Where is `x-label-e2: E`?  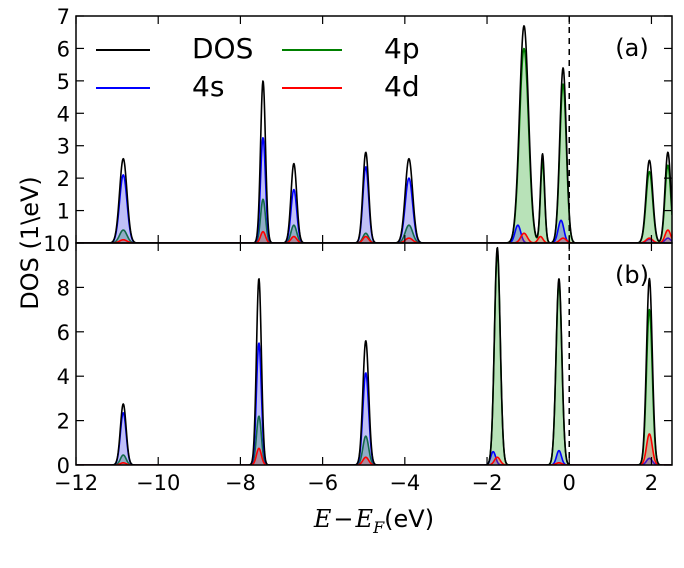
x-label-e2: E is located at coordinates (364, 519).